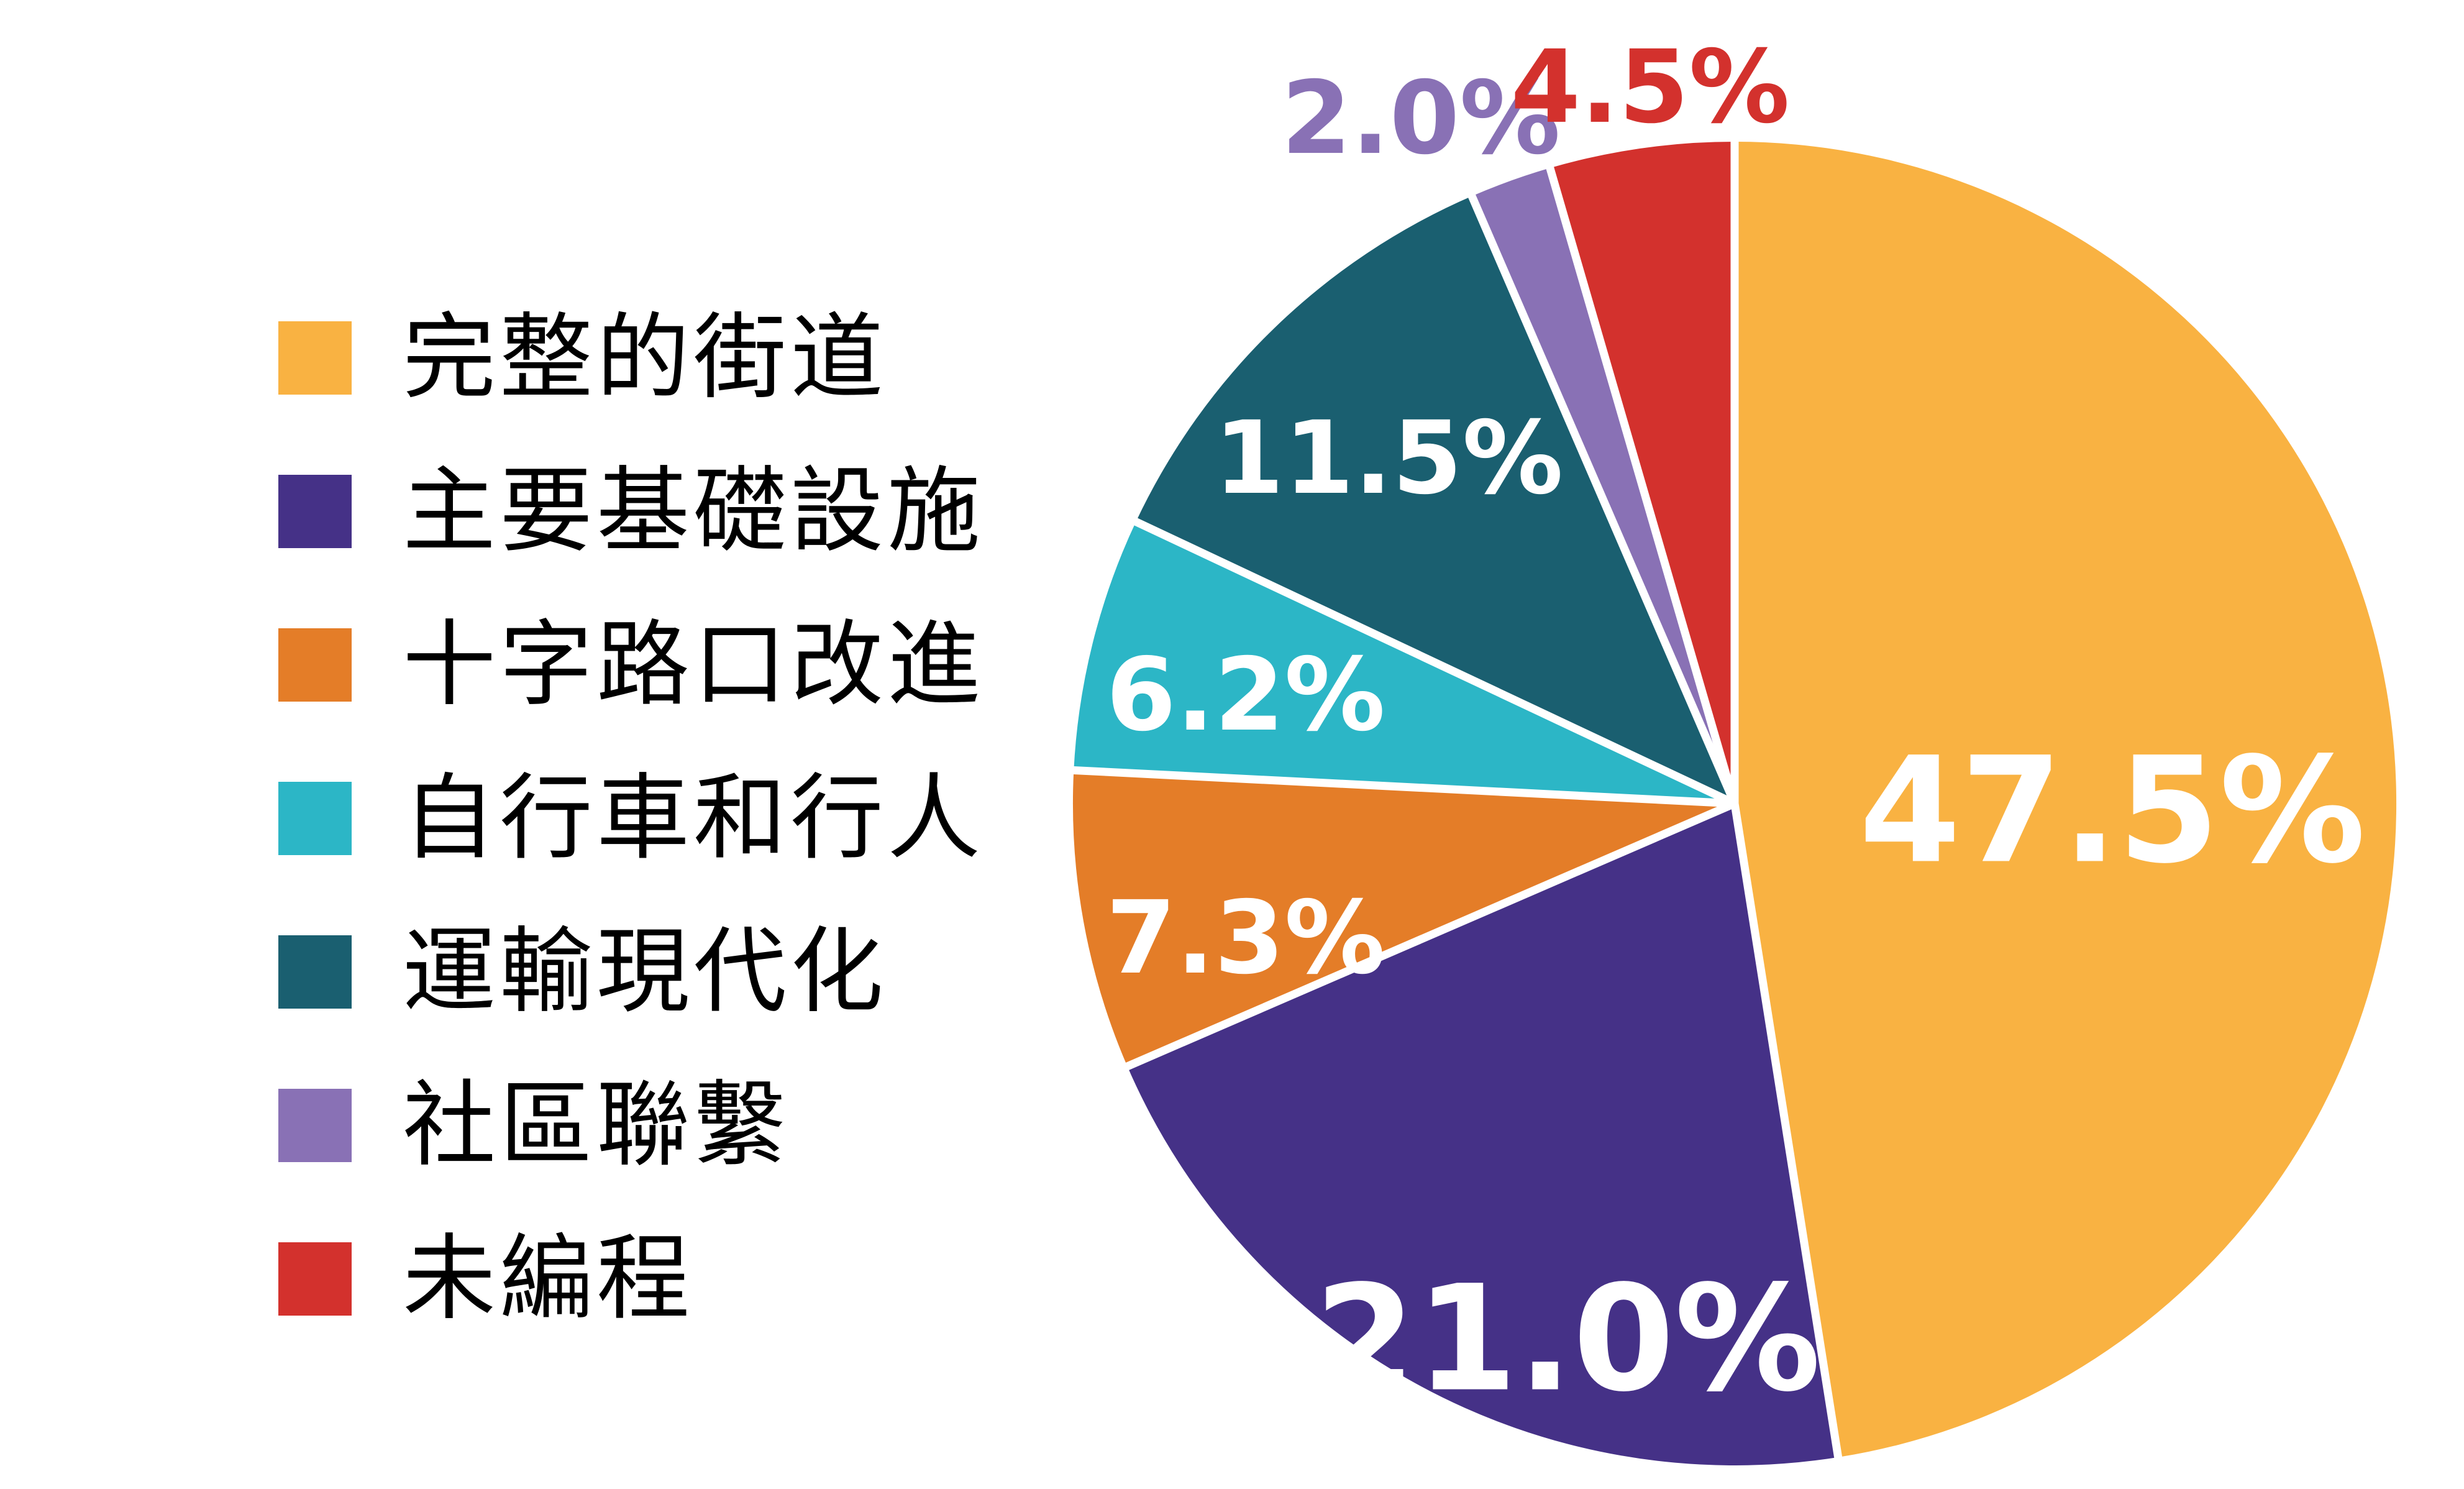 The width and height of the screenshot is (2464, 1489). What do you see at coordinates (1245, 695) in the screenshot?
I see `slice-label-3: 6.2%` at bounding box center [1245, 695].